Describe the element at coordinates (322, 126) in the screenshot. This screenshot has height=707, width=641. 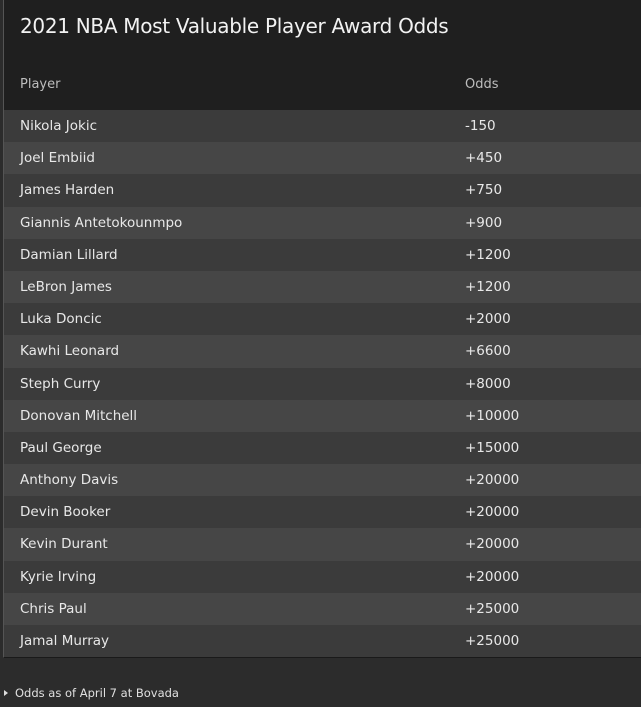
I see `table-row: Nikola Jokic -150` at that location.